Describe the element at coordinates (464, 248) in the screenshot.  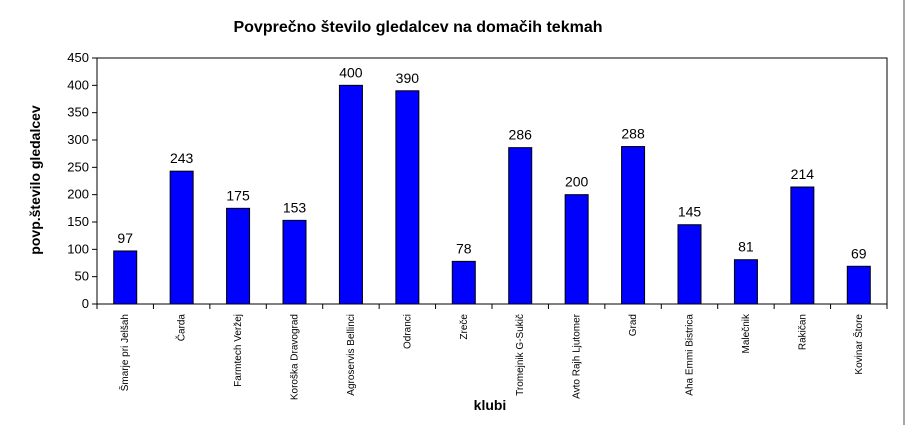
I see `data-label: 78` at that location.